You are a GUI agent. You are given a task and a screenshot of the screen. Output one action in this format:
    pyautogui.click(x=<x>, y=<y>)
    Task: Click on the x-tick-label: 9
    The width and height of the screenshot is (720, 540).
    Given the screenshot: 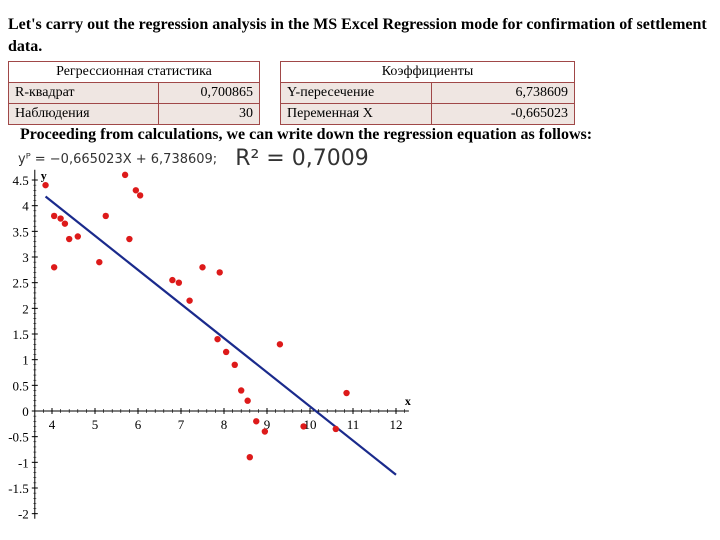 What is the action you would take?
    pyautogui.click(x=267, y=424)
    